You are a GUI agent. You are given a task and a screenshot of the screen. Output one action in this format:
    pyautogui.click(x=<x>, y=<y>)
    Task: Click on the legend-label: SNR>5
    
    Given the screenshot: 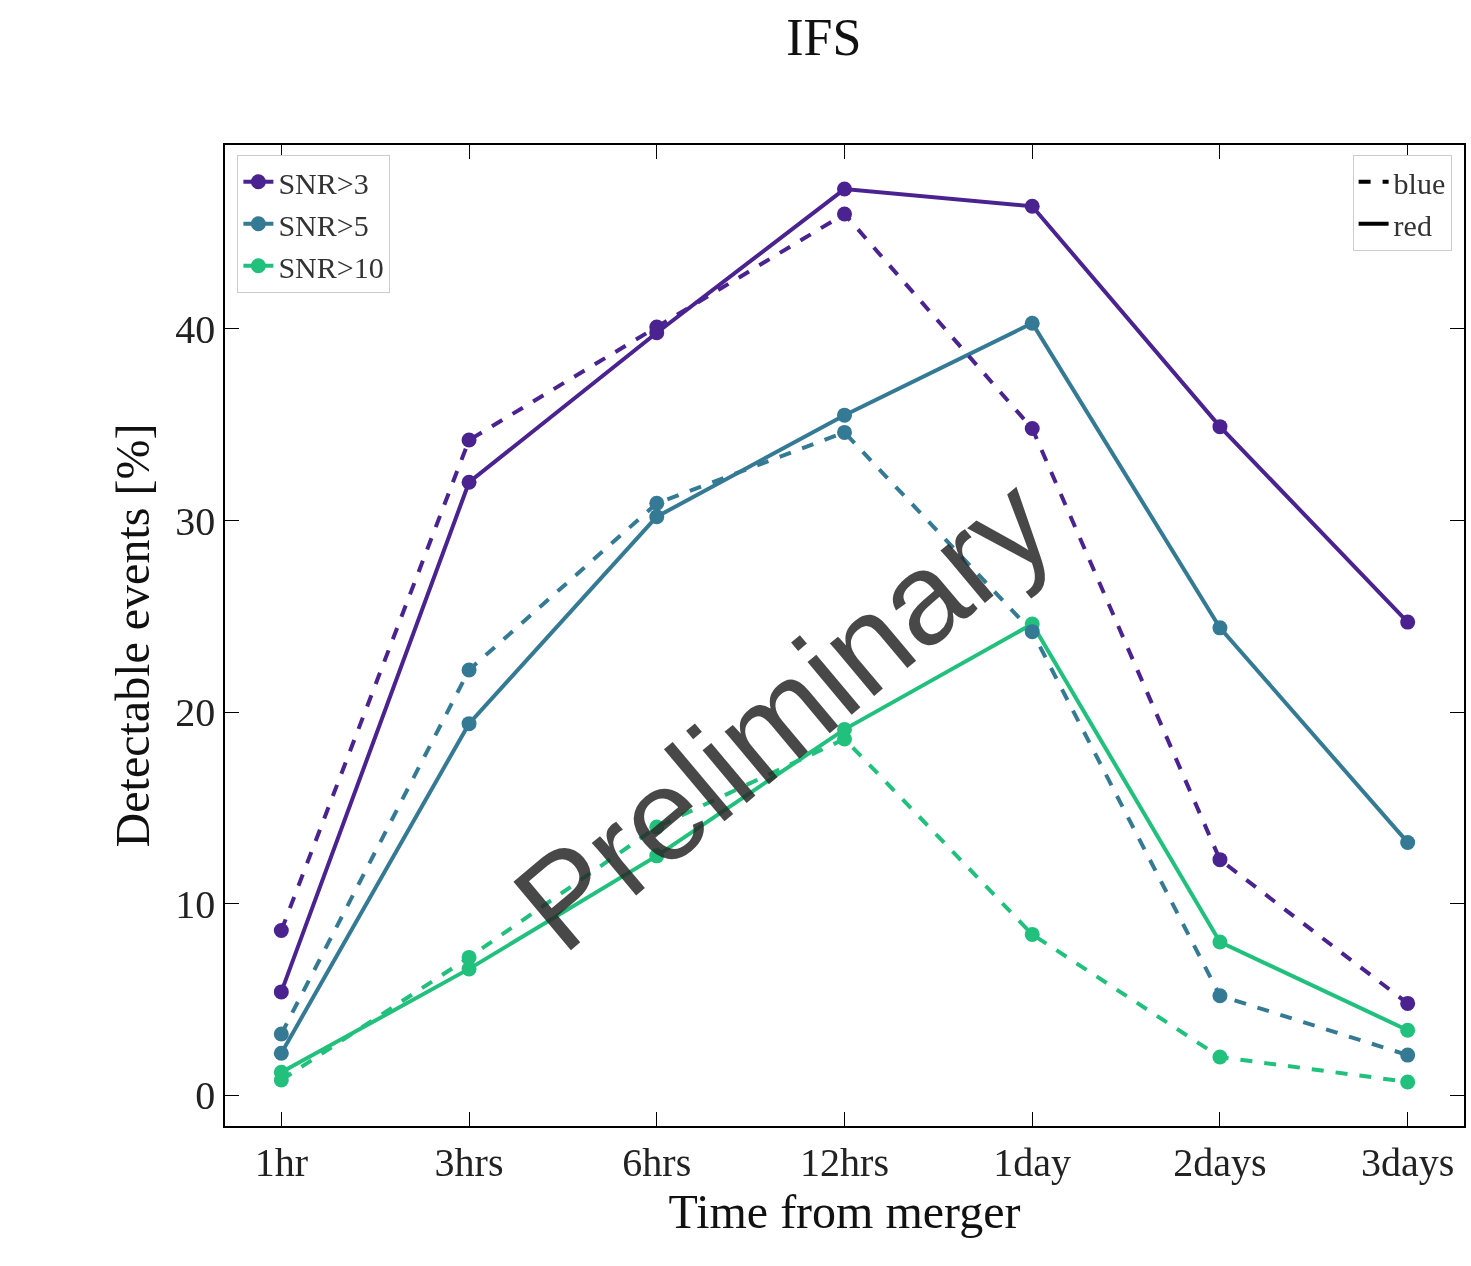 What is the action you would take?
    pyautogui.click(x=323, y=225)
    